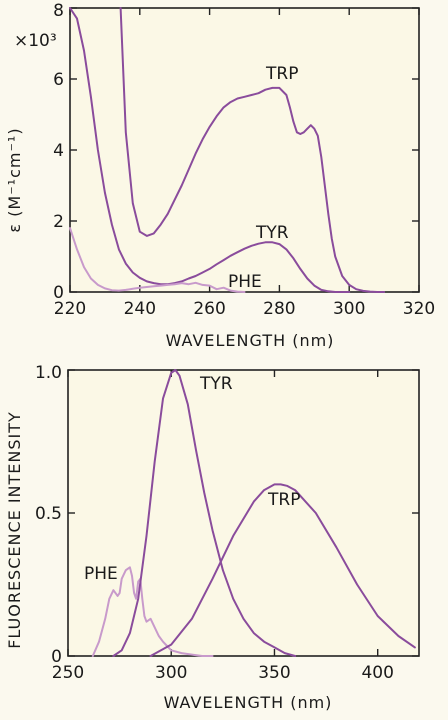 Image resolution: width=448 pixels, height=720 pixels. What do you see at coordinates (48, 373) in the screenshot?
I see `fluorescence-y-tick-label: 1.0` at bounding box center [48, 373].